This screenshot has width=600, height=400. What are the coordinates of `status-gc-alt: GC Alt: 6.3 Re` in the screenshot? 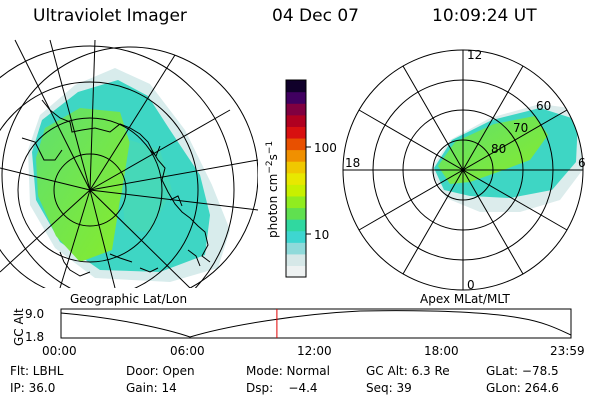 It's located at (408, 371).